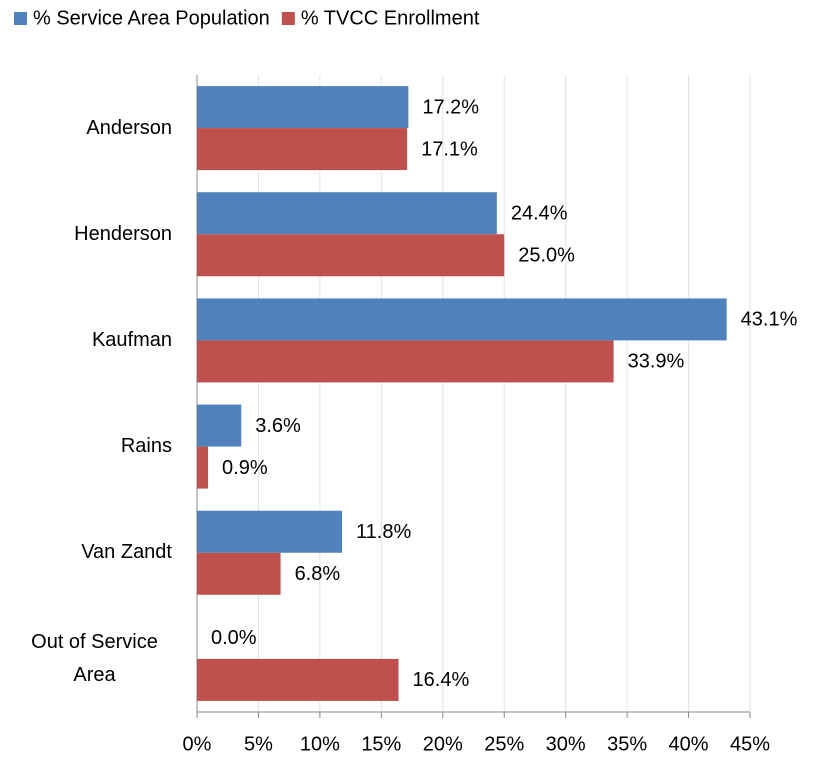 This screenshot has height=757, width=823. Describe the element at coordinates (123, 233) in the screenshot. I see `category-text: Henderson` at that location.